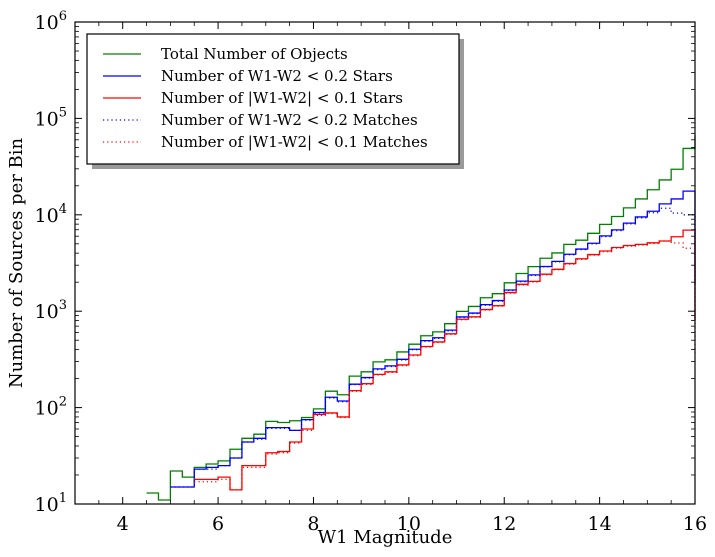  Describe the element at coordinates (409, 524) in the screenshot. I see `x-tick-label: 10` at that location.